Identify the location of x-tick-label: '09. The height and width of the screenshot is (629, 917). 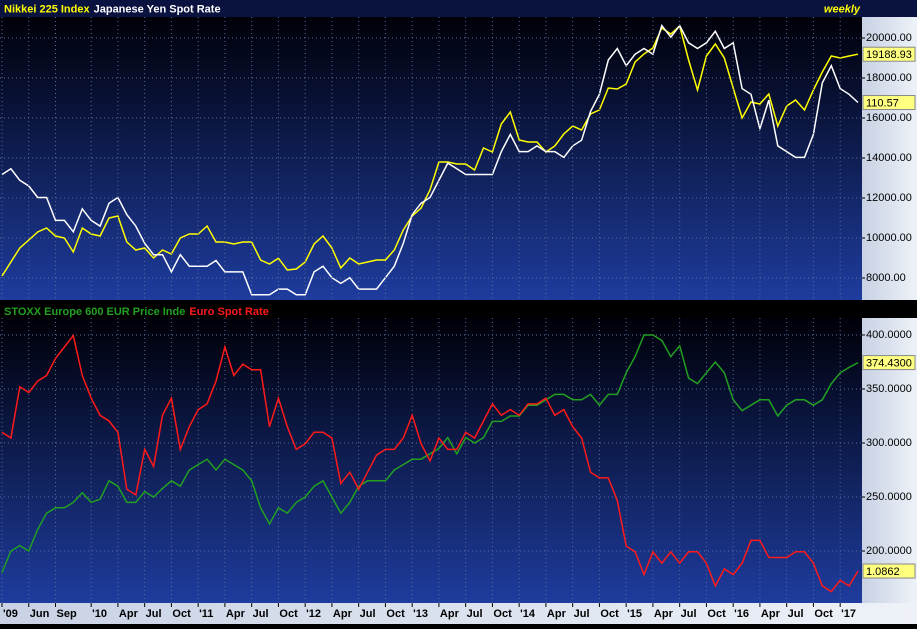
(10, 614).